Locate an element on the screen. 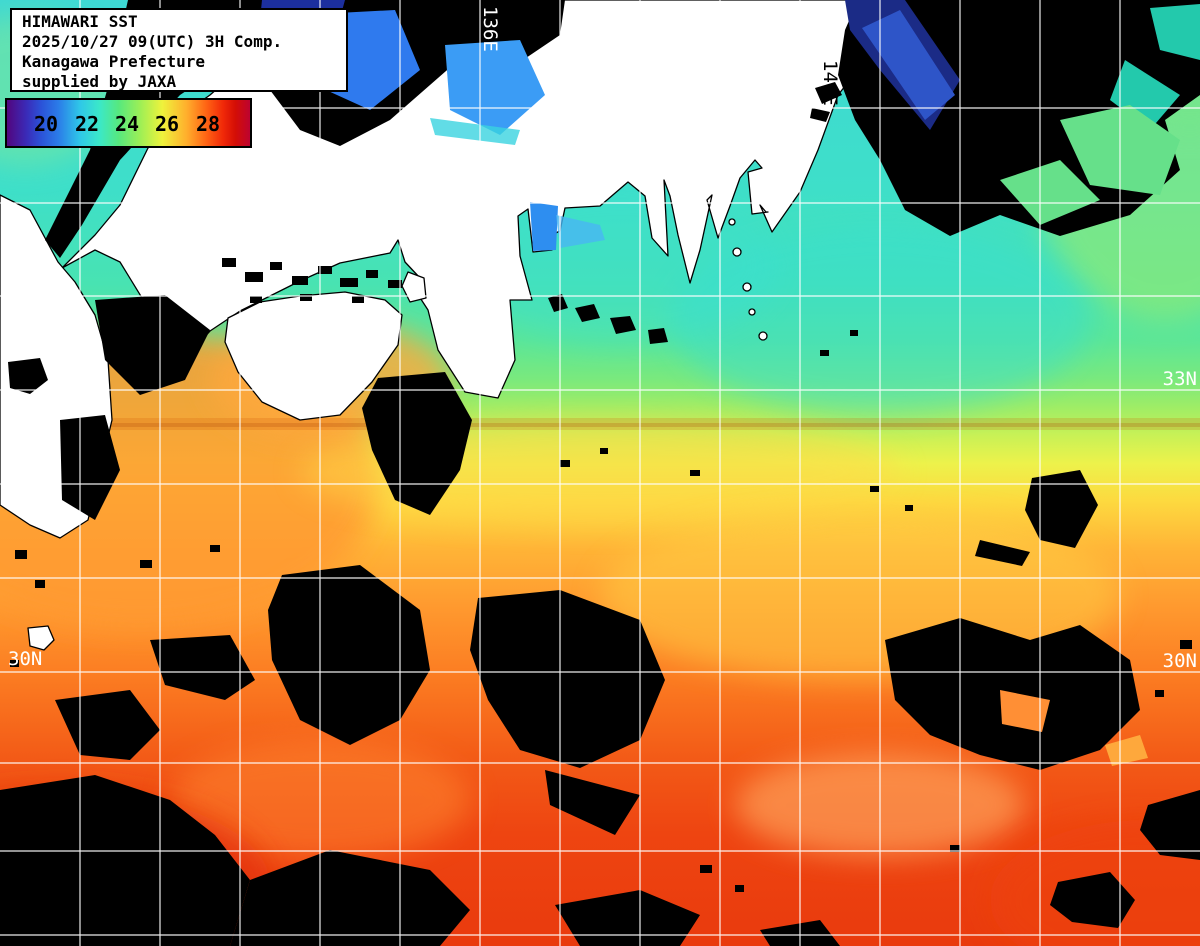 This screenshot has width=1200, height=946. temperature-colorbar: 20 22 24 26 28 is located at coordinates (128, 123).